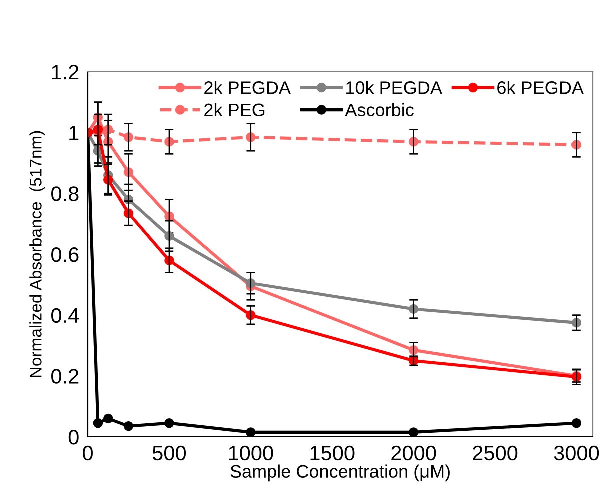 This screenshot has width=603, height=490. I want to click on y-tick-label: 1, so click(74, 133).